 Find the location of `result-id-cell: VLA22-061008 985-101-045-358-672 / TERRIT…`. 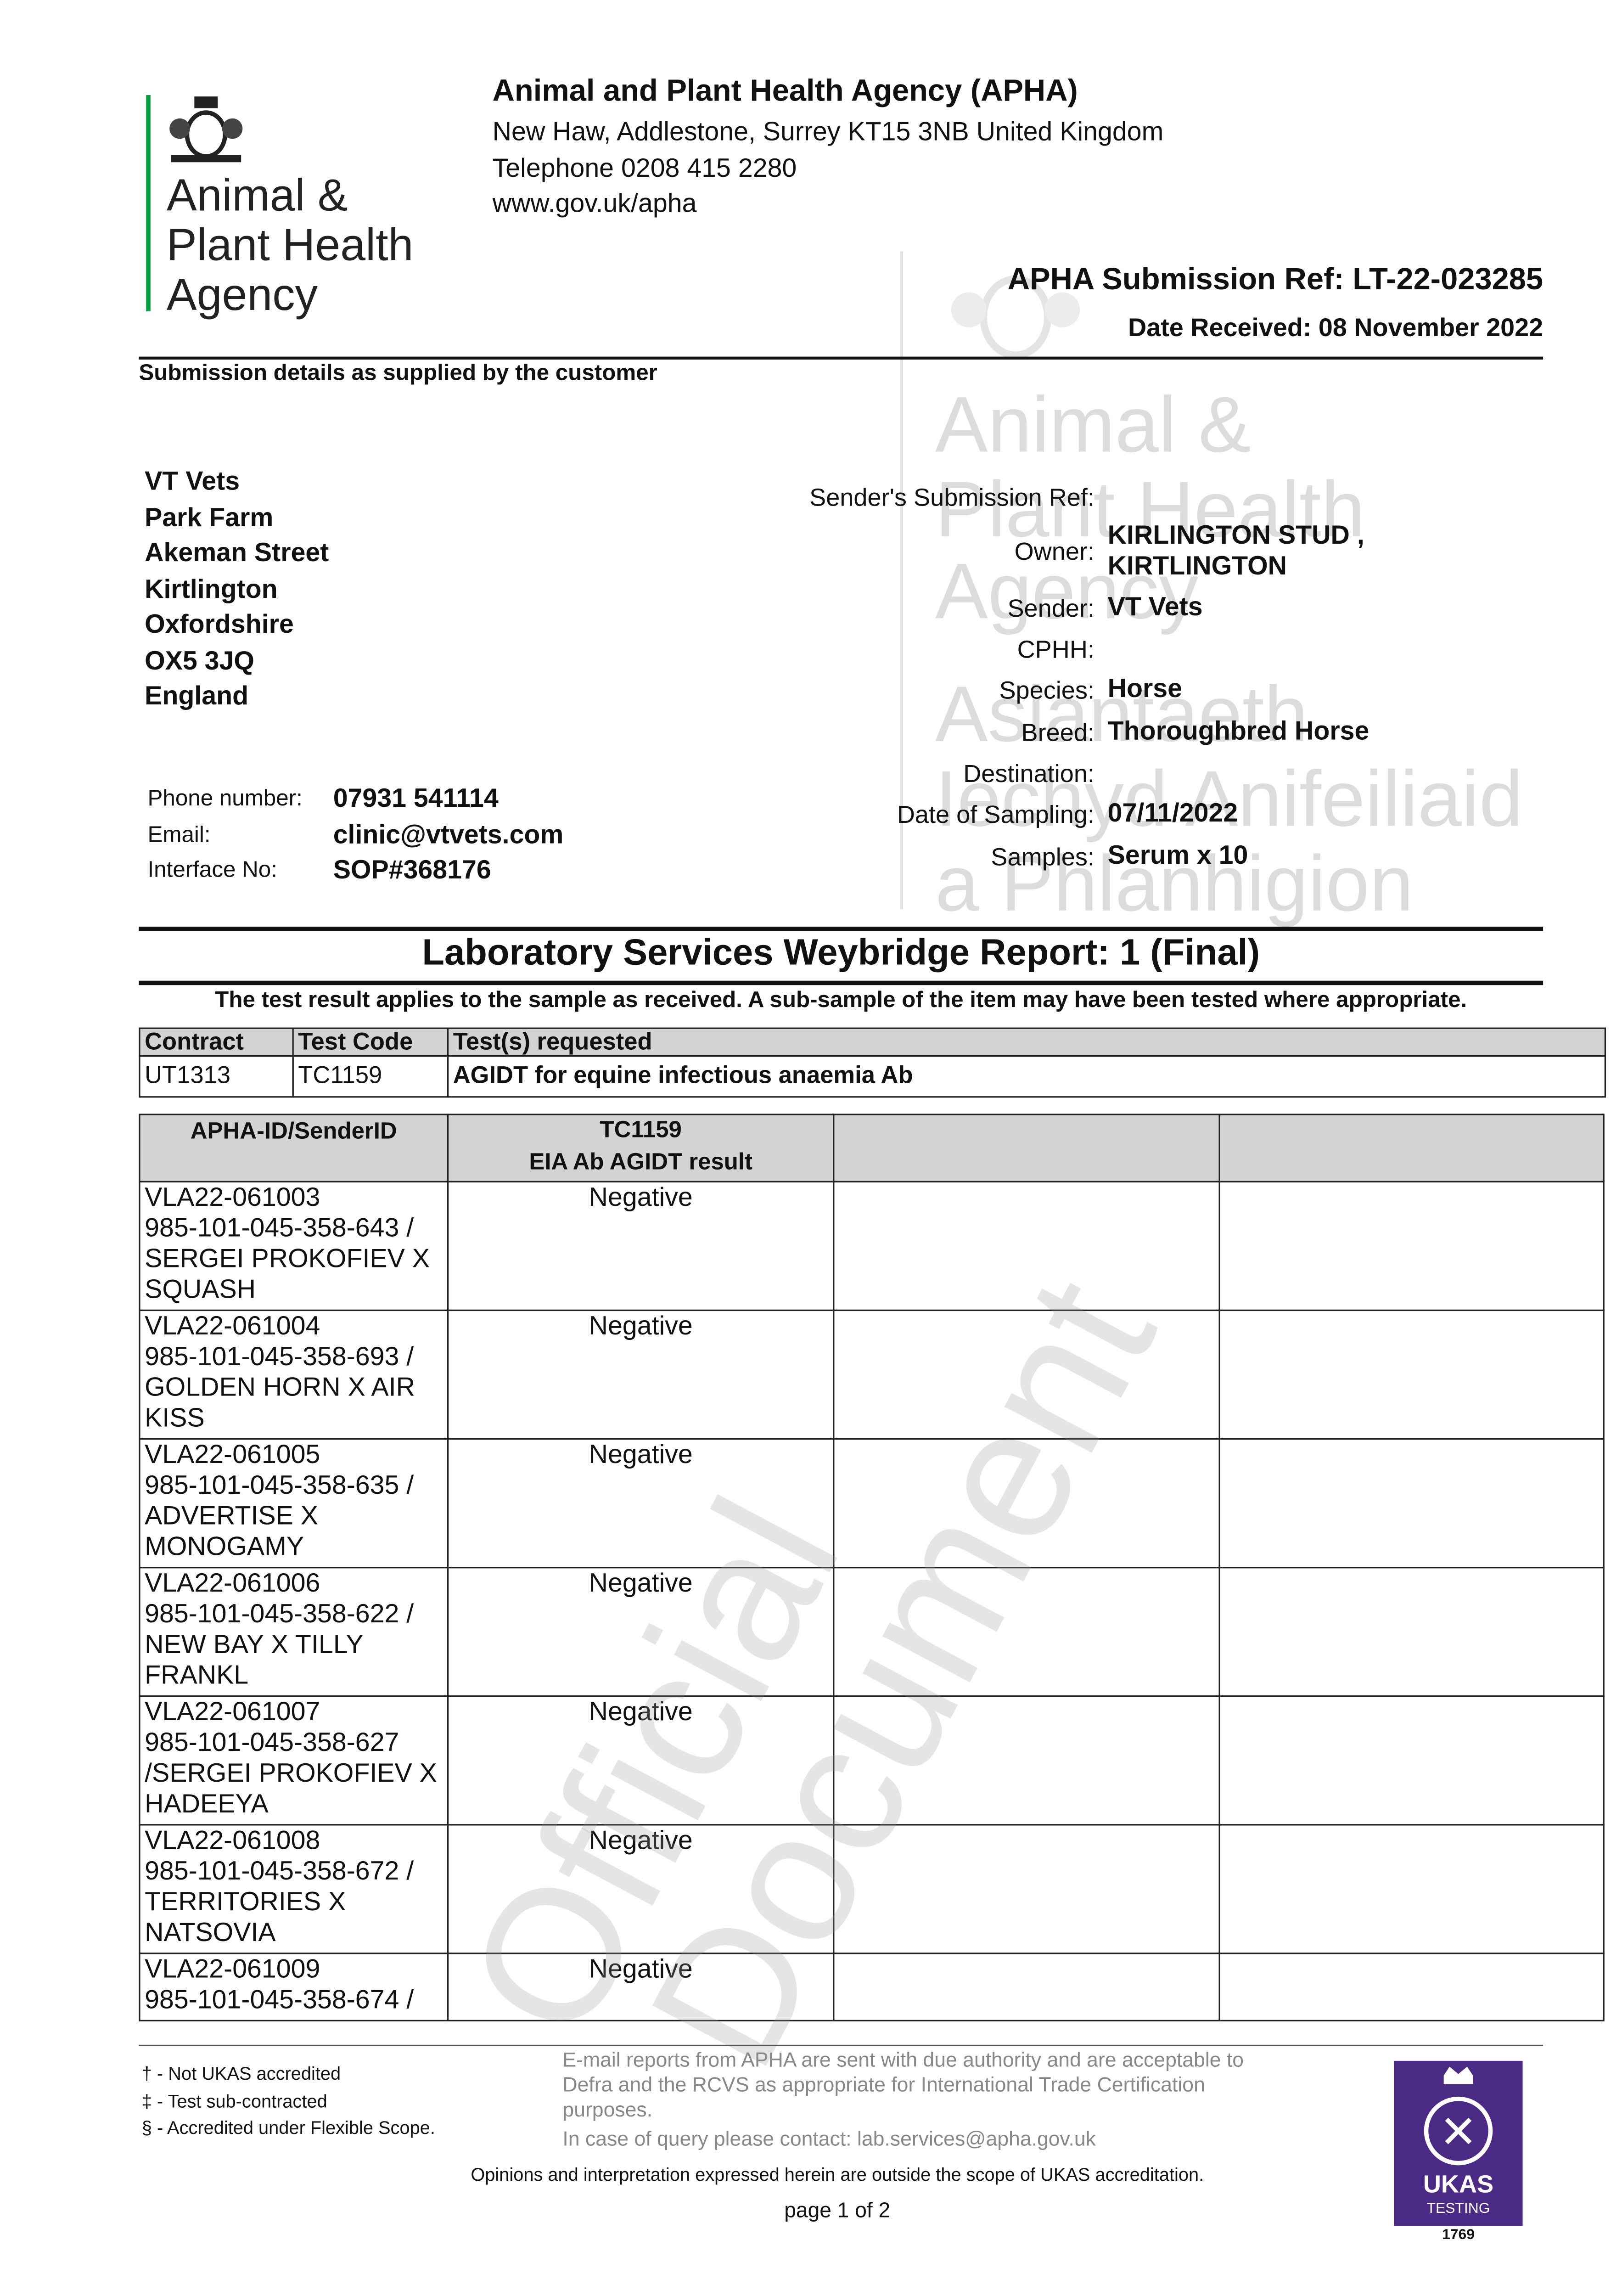

result-id-cell: VLA22-061008 985-101-045-358-672 / TERRIT… is located at coordinates (294, 1889).